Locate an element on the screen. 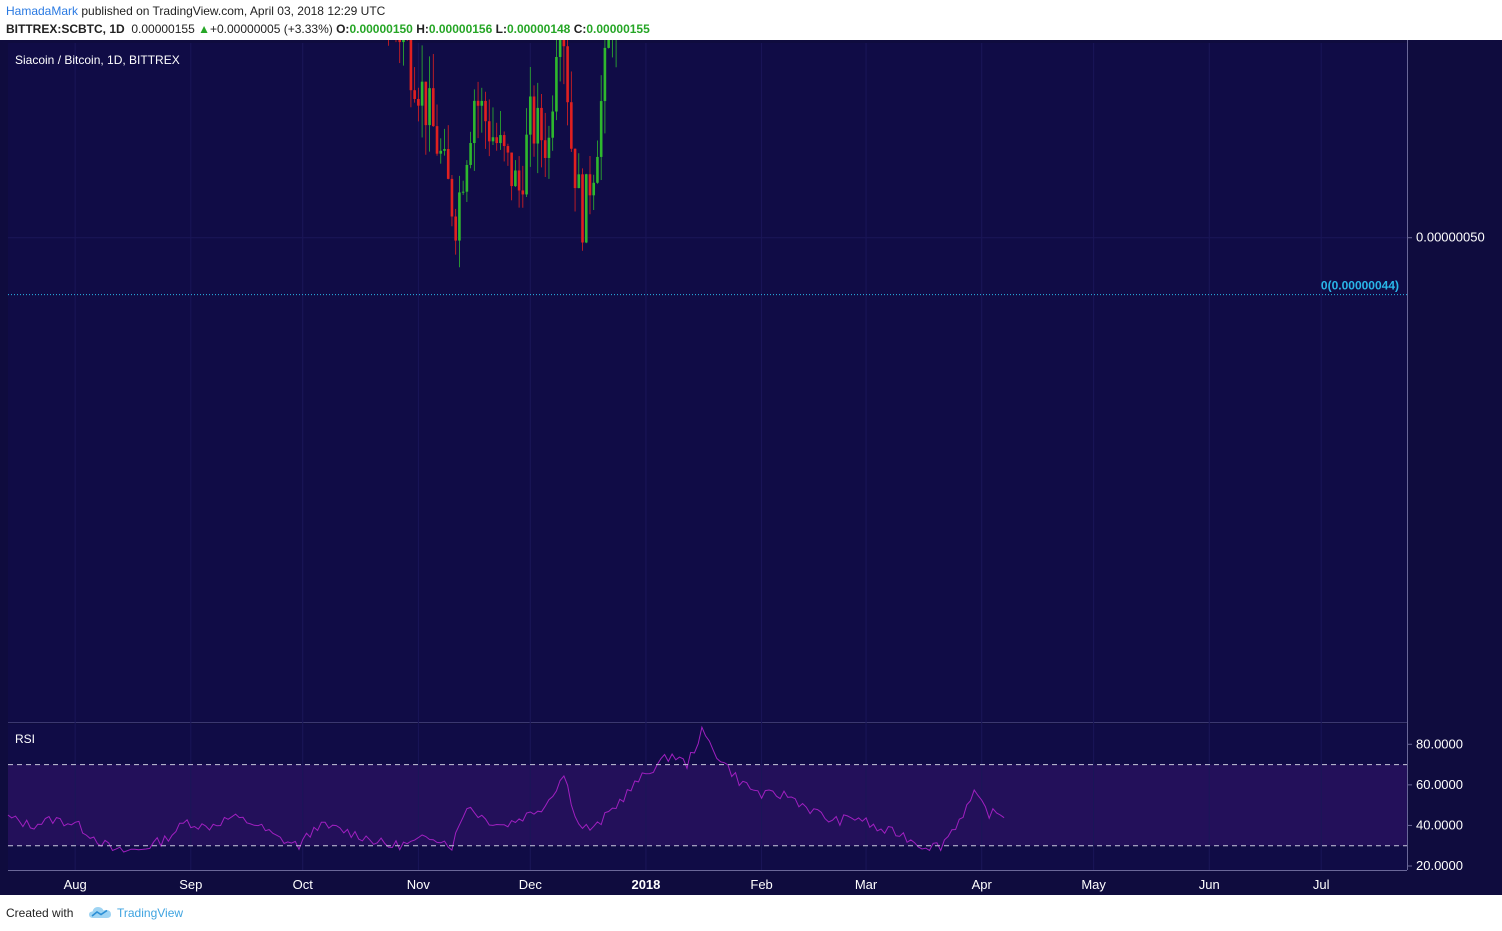 The width and height of the screenshot is (1502, 931). x-tick-label: Dec is located at coordinates (531, 884).